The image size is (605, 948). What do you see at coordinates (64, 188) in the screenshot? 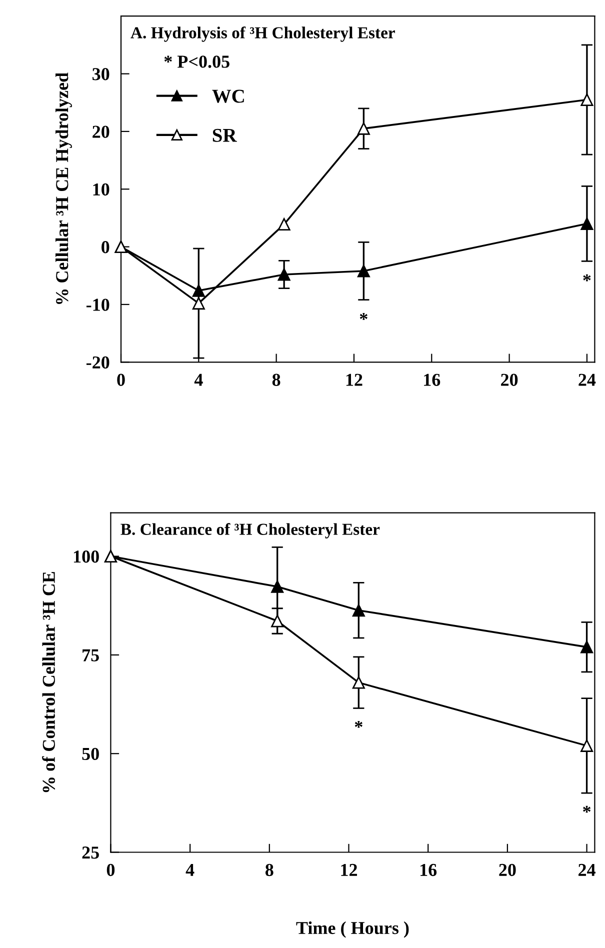
I see `y-axis-title: % Cellular ³H CE Hydrolyzed` at bounding box center [64, 188].